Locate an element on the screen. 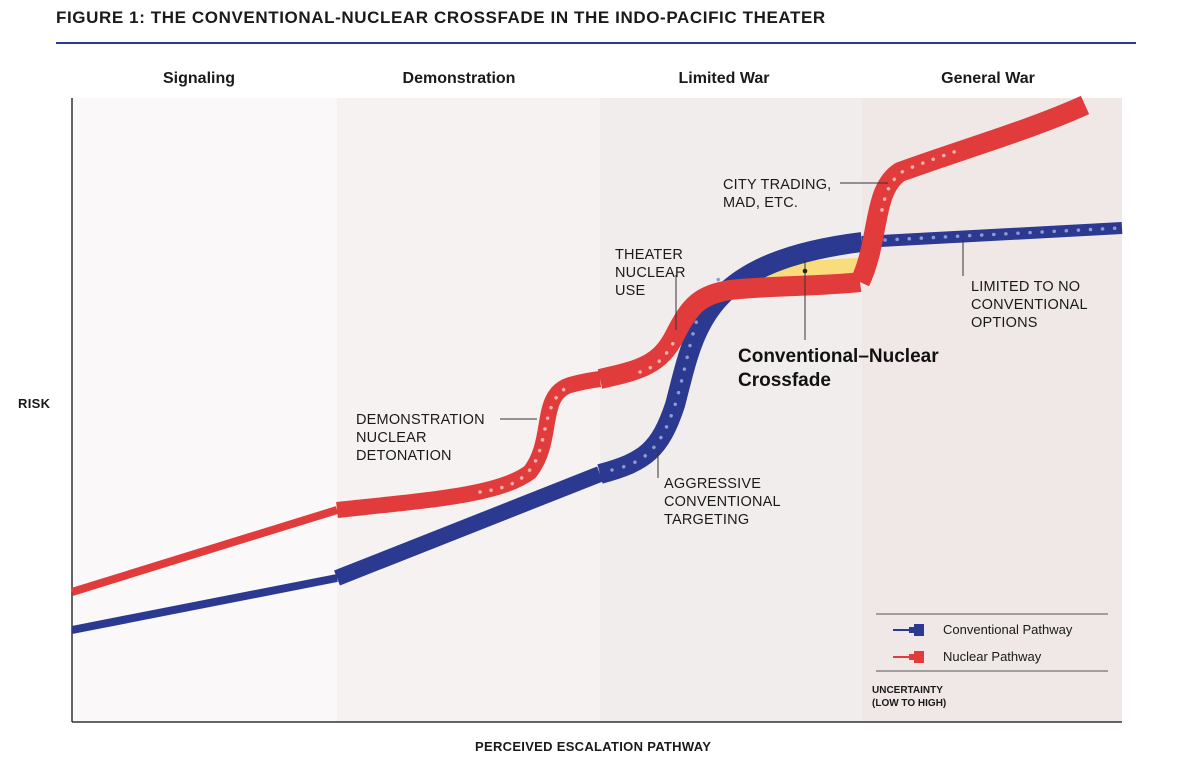  annotation-theater-nuclear-use: THEATER NUCLEAR USE is located at coordinates (650, 273).